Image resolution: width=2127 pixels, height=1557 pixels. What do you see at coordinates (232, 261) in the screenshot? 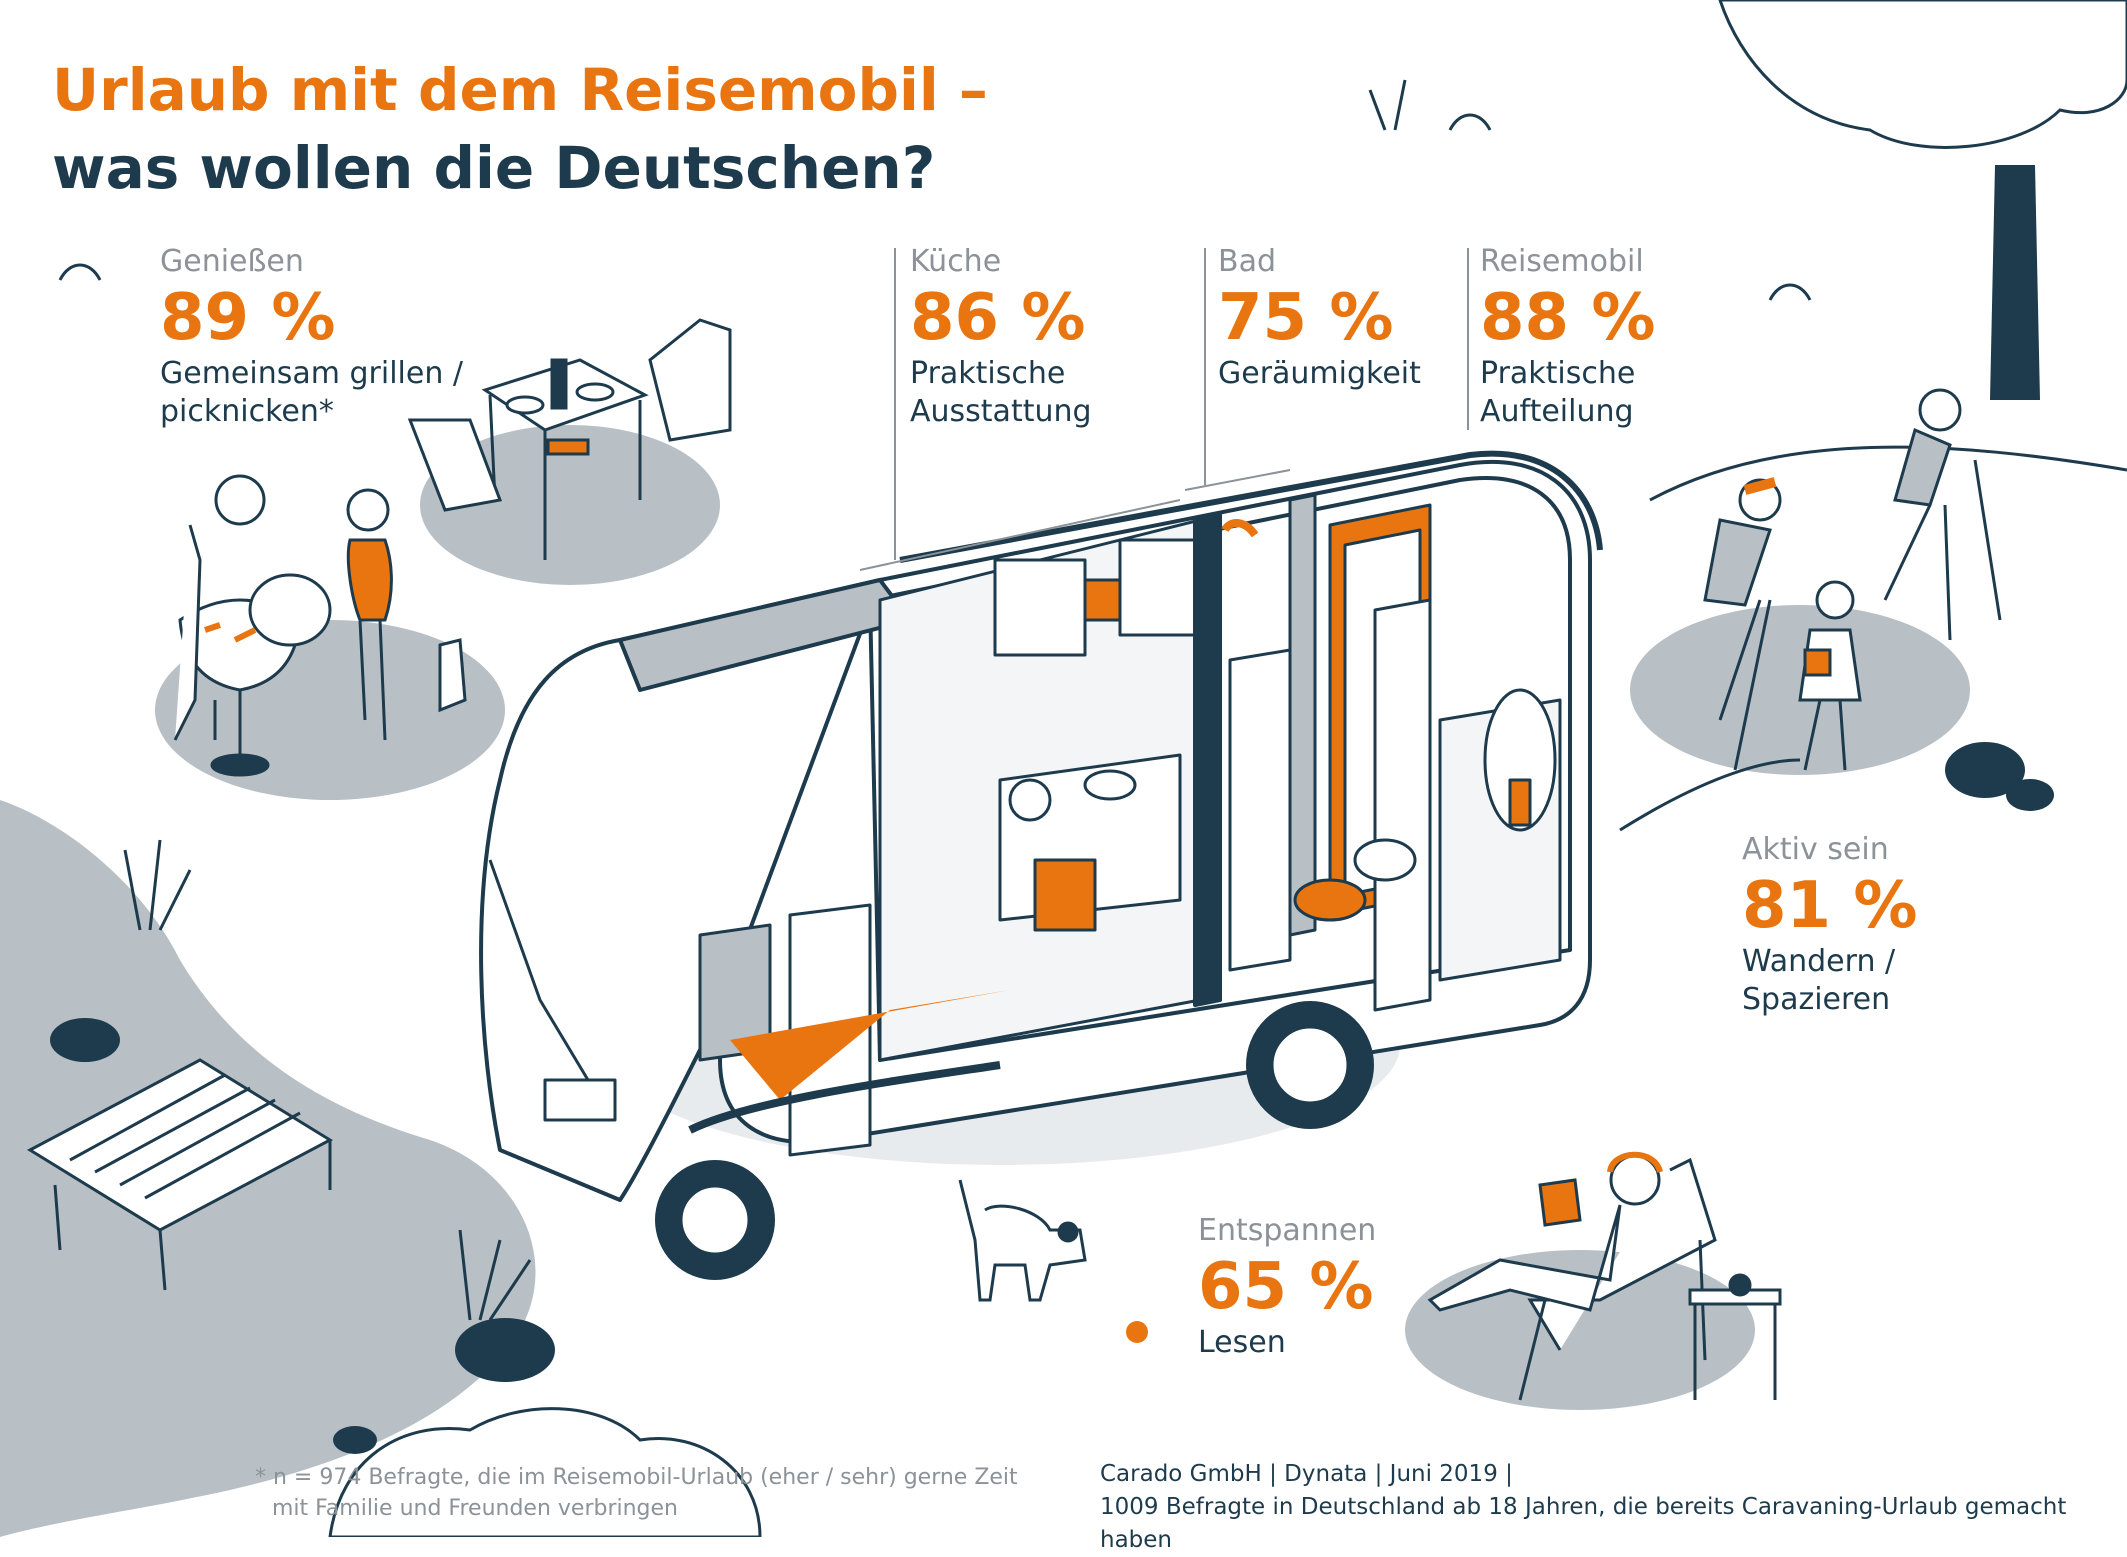
I see `stat-category: Genießen` at bounding box center [232, 261].